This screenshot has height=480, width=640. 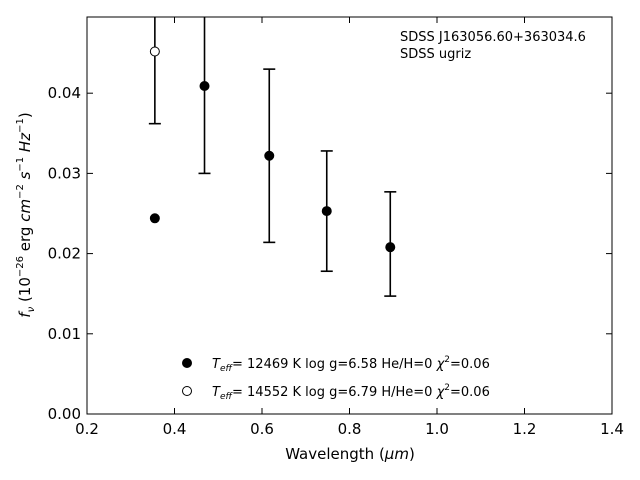 What do you see at coordinates (187, 391) in the screenshot?
I see `legend-marker-open` at bounding box center [187, 391].